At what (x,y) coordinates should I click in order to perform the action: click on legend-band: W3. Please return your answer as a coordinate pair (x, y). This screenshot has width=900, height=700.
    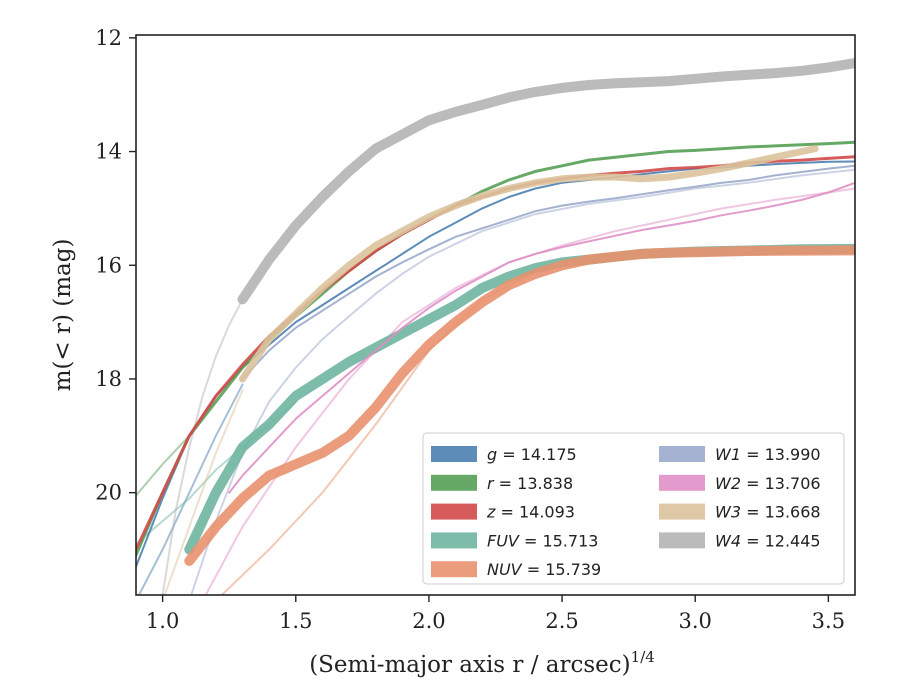
    Looking at the image, I should click on (728, 512).